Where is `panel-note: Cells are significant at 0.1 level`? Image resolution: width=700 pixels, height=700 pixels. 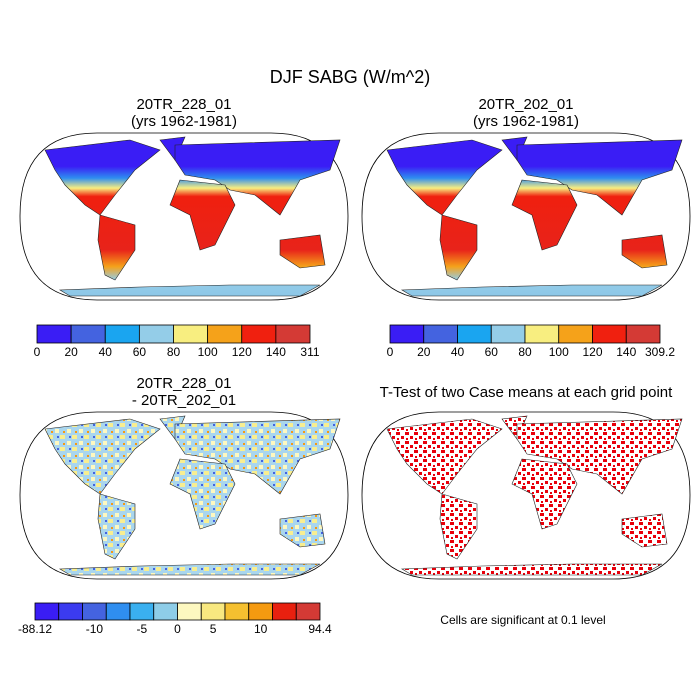 panel-note: Cells are significant at 0.1 level is located at coordinates (522, 620).